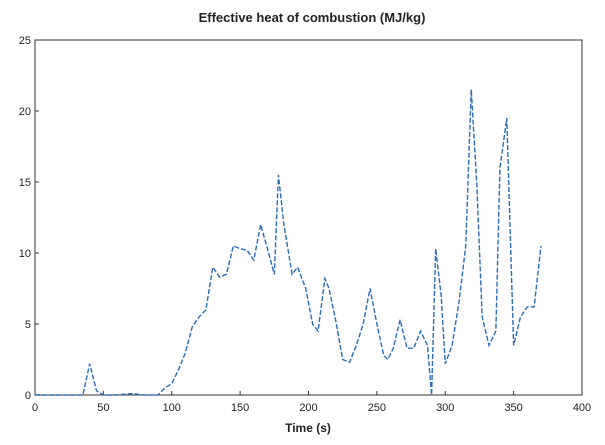 Image resolution: width=605 pixels, height=445 pixels. I want to click on x-axis-label: Time (s), so click(308, 428).